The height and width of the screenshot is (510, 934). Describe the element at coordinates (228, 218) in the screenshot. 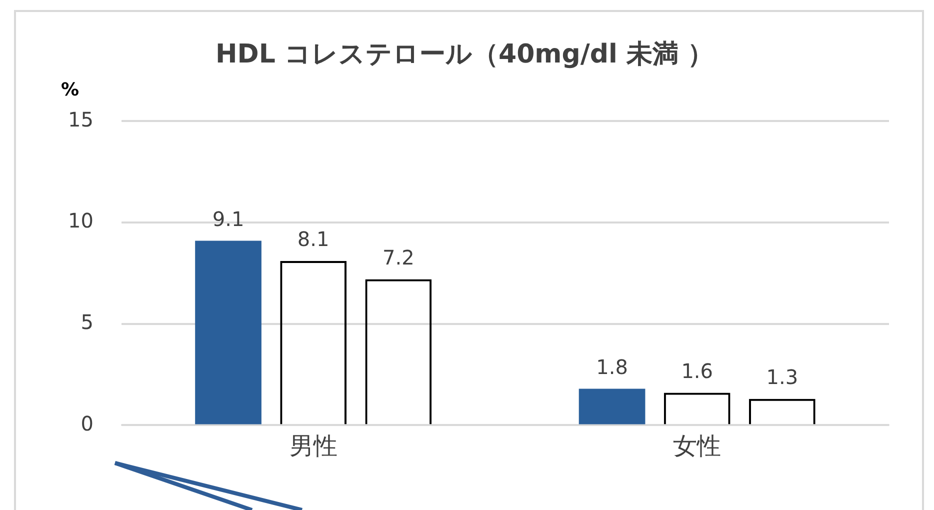

I see `data-label: 9.1` at that location.